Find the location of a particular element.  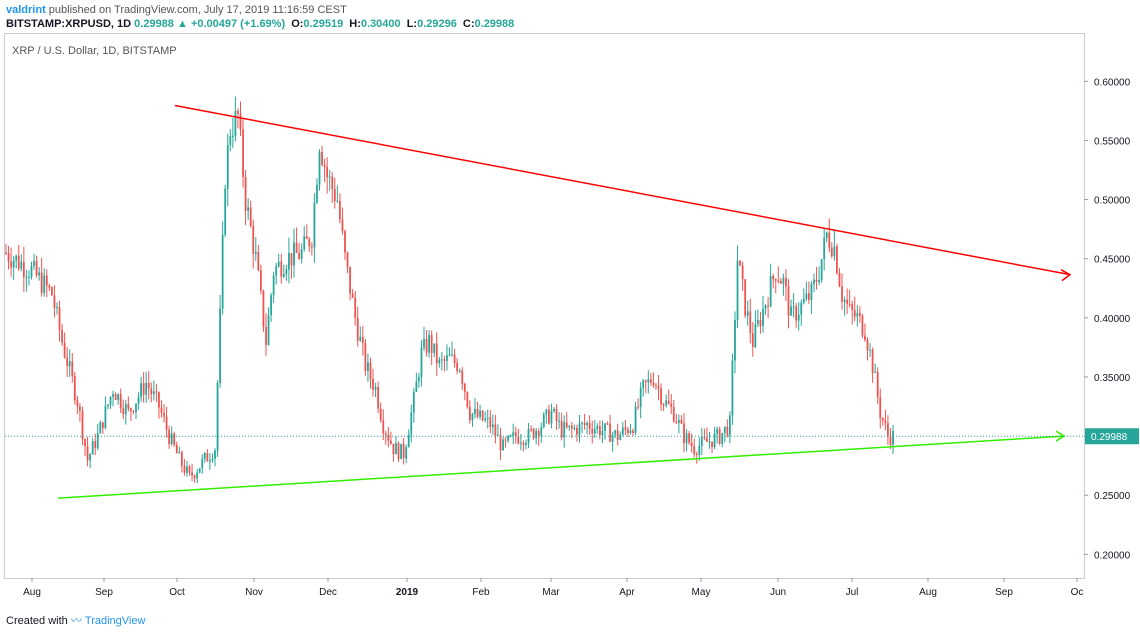

x-tick-label: Feb is located at coordinates (481, 592).